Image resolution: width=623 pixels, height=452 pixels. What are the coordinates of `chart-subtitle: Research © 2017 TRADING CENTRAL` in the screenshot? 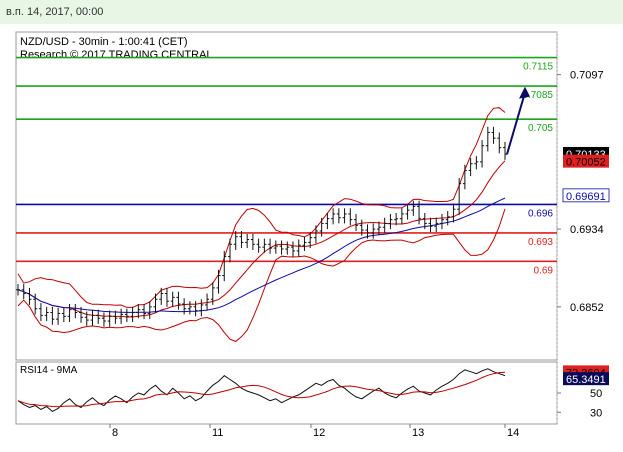 It's located at (116, 55).